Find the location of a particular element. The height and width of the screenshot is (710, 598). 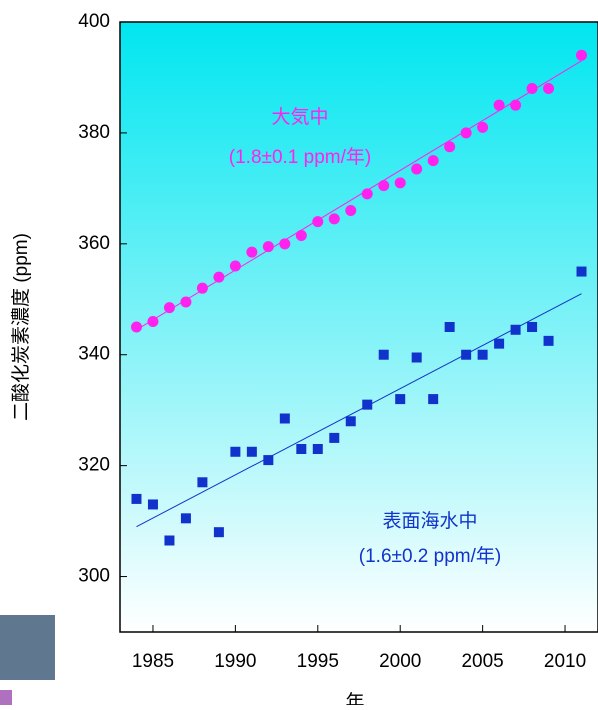

x-tick-label: 1990 is located at coordinates (235, 661).